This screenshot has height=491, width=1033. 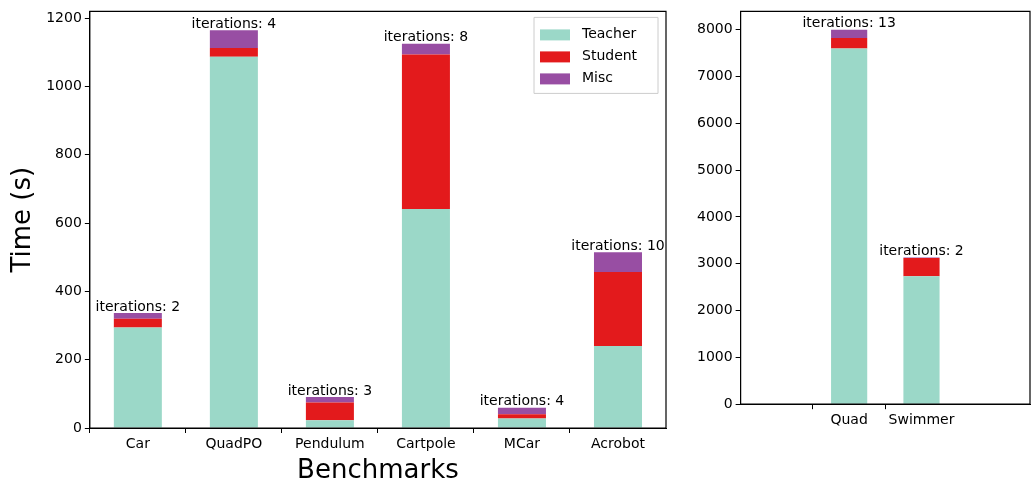 I want to click on y-tick-label: 1200, so click(x=64, y=16).